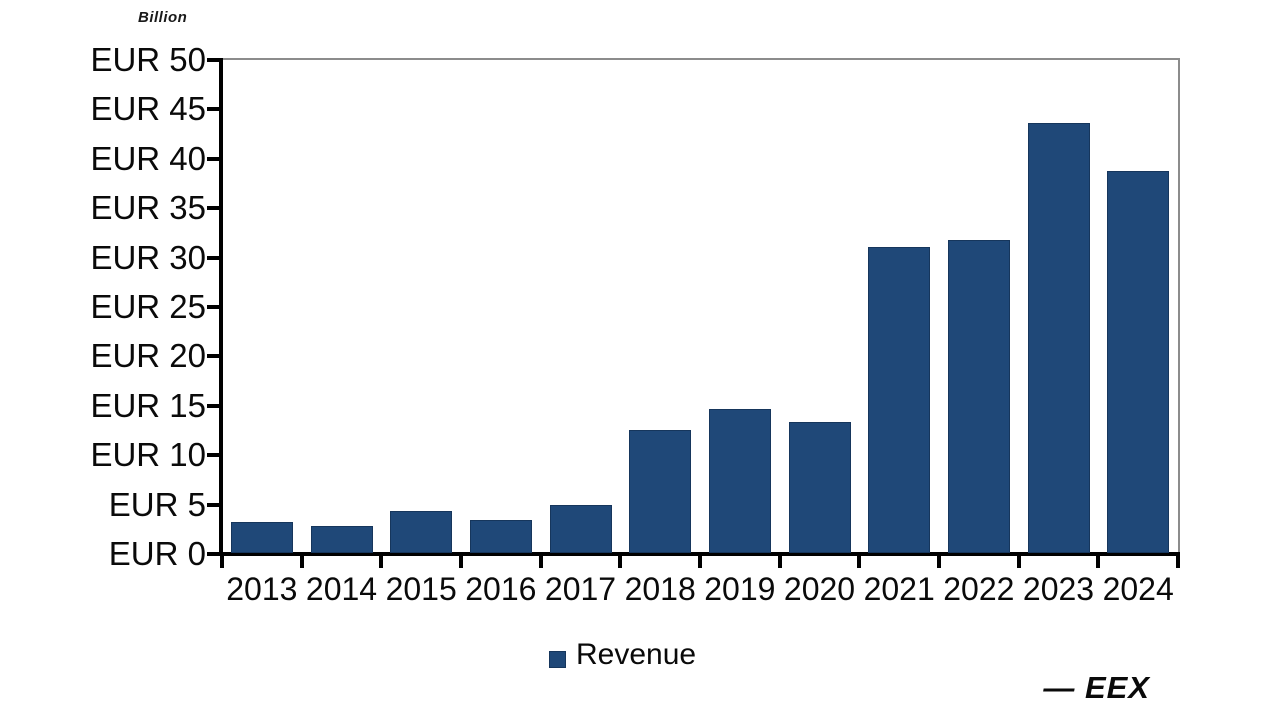 The image size is (1280, 720). Describe the element at coordinates (740, 589) in the screenshot. I see `x-tick-label-2019: 2019` at that location.